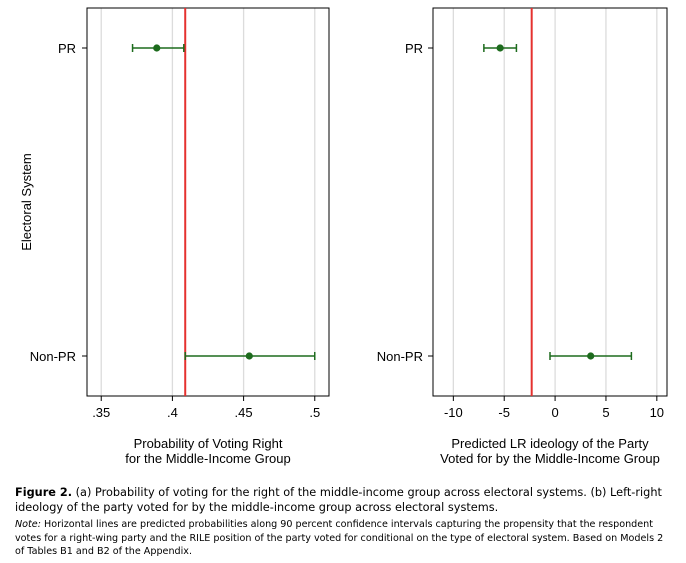 The height and width of the screenshot is (563, 686). Describe the element at coordinates (550, 443) in the screenshot. I see `x-axis-title-line: Predicted LR ideology of the Party` at that location.